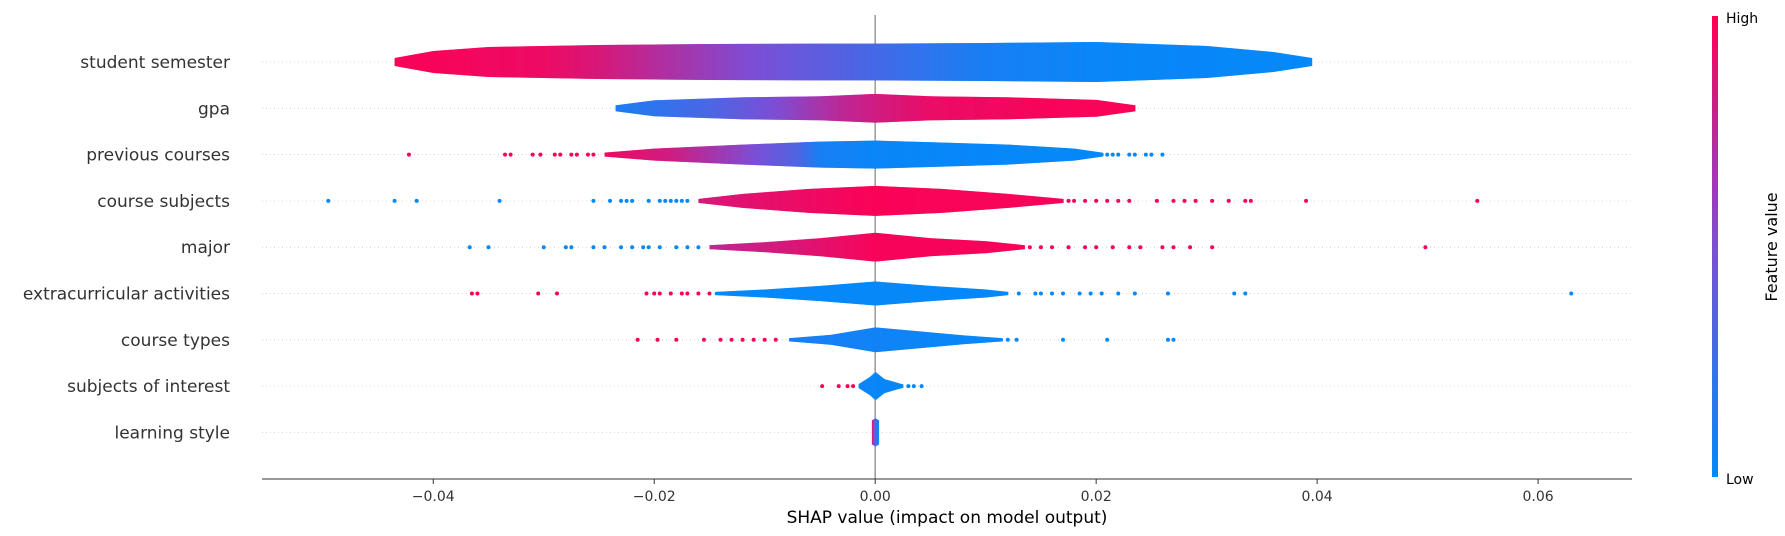  Describe the element at coordinates (148, 387) in the screenshot. I see `feature-label-subjects-of-interest: subjects of interest` at that location.